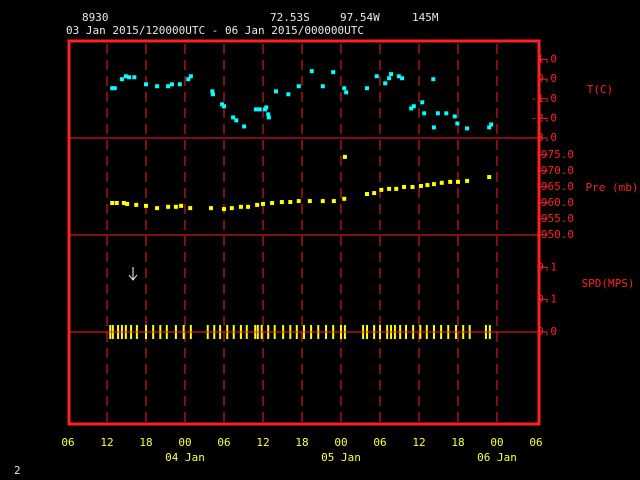  What do you see at coordinates (497, 457) in the screenshot?
I see `day-label: 06 Jan` at bounding box center [497, 457].